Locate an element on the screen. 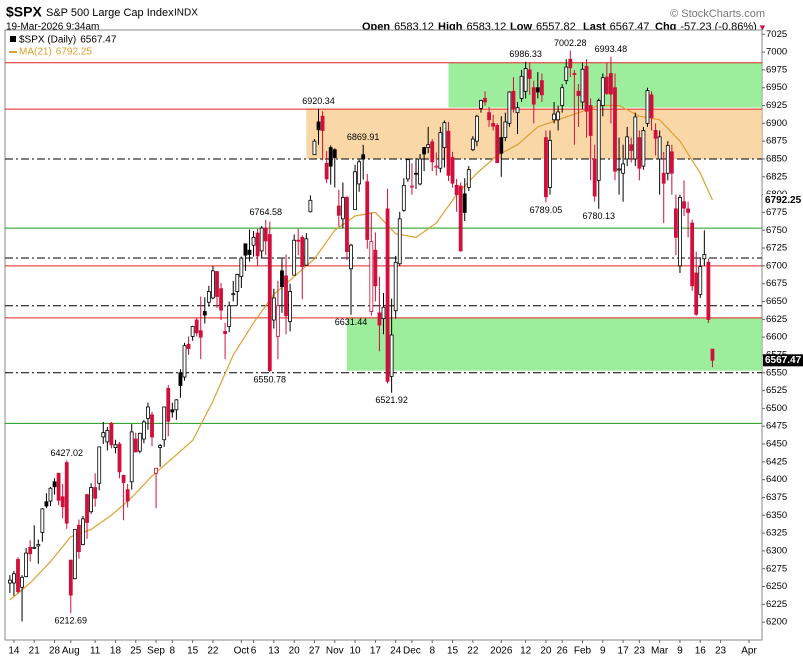  x-tick-label: 17 is located at coordinates (624, 651).